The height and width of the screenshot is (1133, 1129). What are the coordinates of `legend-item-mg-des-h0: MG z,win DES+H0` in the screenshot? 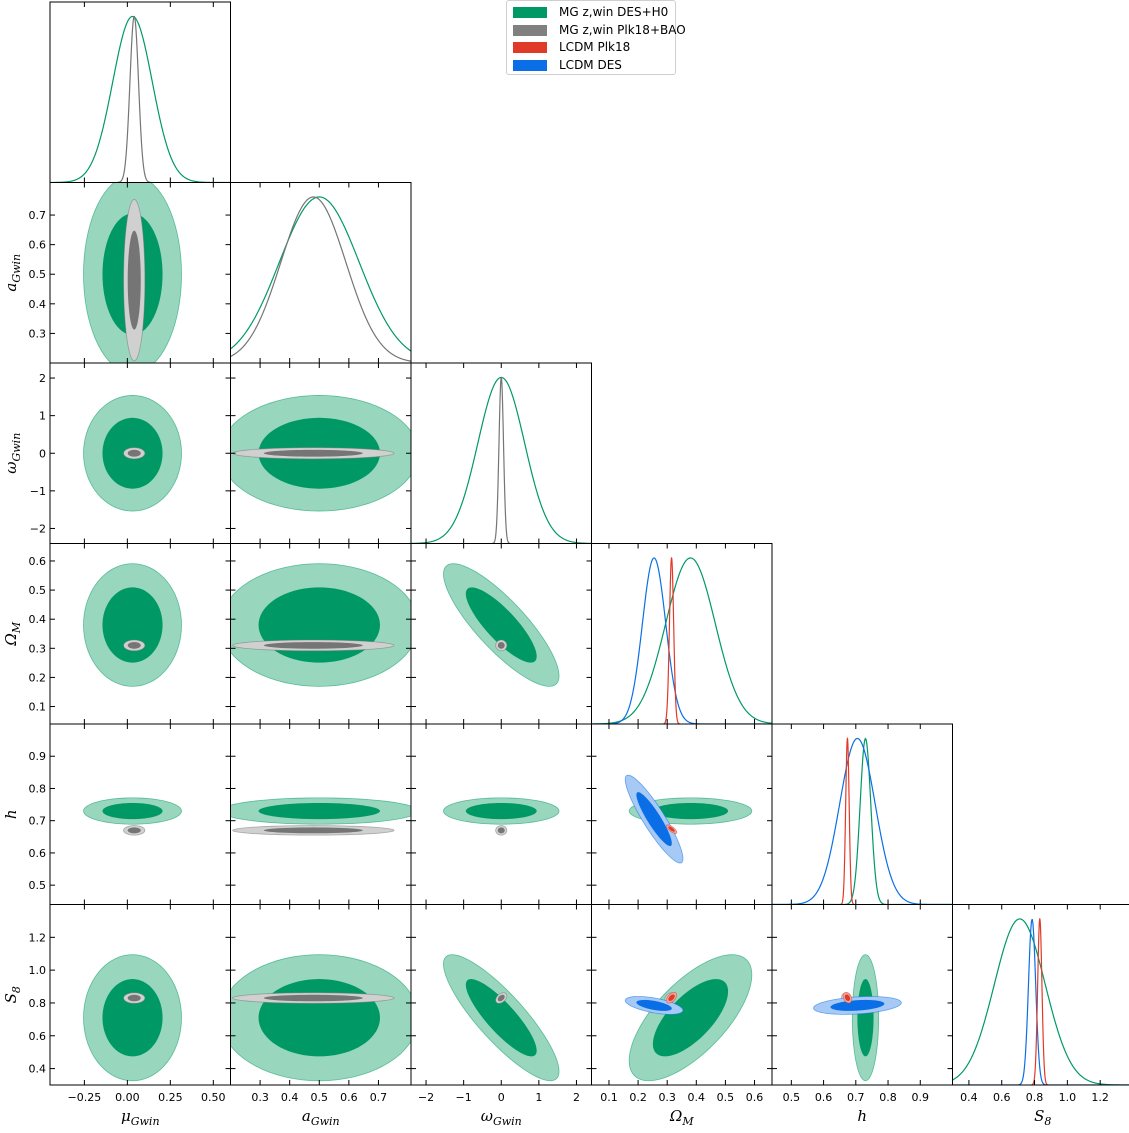 It's located at (590, 12).